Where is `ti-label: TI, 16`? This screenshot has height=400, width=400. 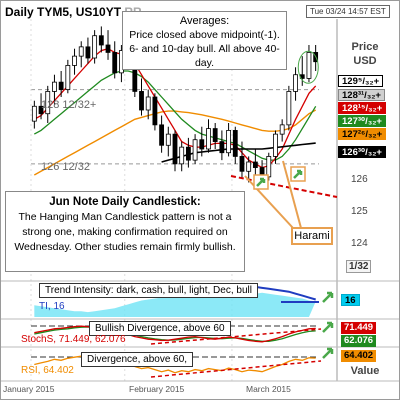
ti-label: TI, 16 is located at coordinates (52, 306).